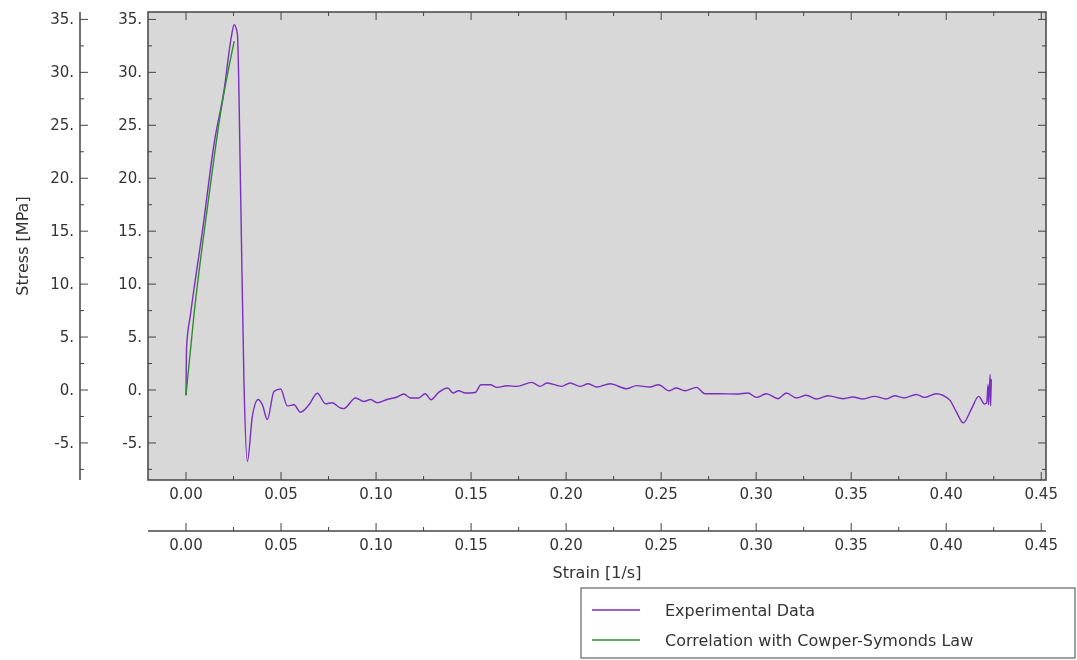 This screenshot has height=660, width=1077. What do you see at coordinates (66, 390) in the screenshot?
I see `y-tick-label: 0.` at bounding box center [66, 390].